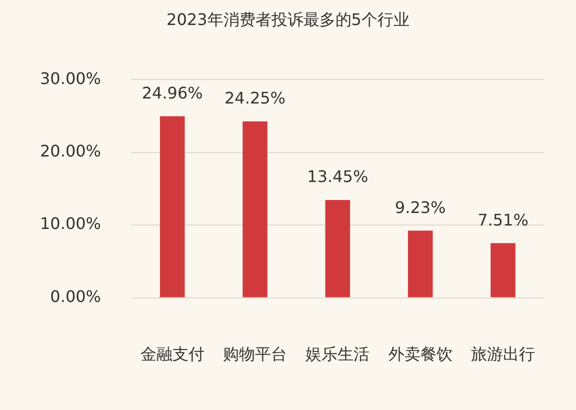 This screenshot has width=576, height=410. Describe the element at coordinates (255, 98) in the screenshot. I see `data-label: 24.25%` at that location.